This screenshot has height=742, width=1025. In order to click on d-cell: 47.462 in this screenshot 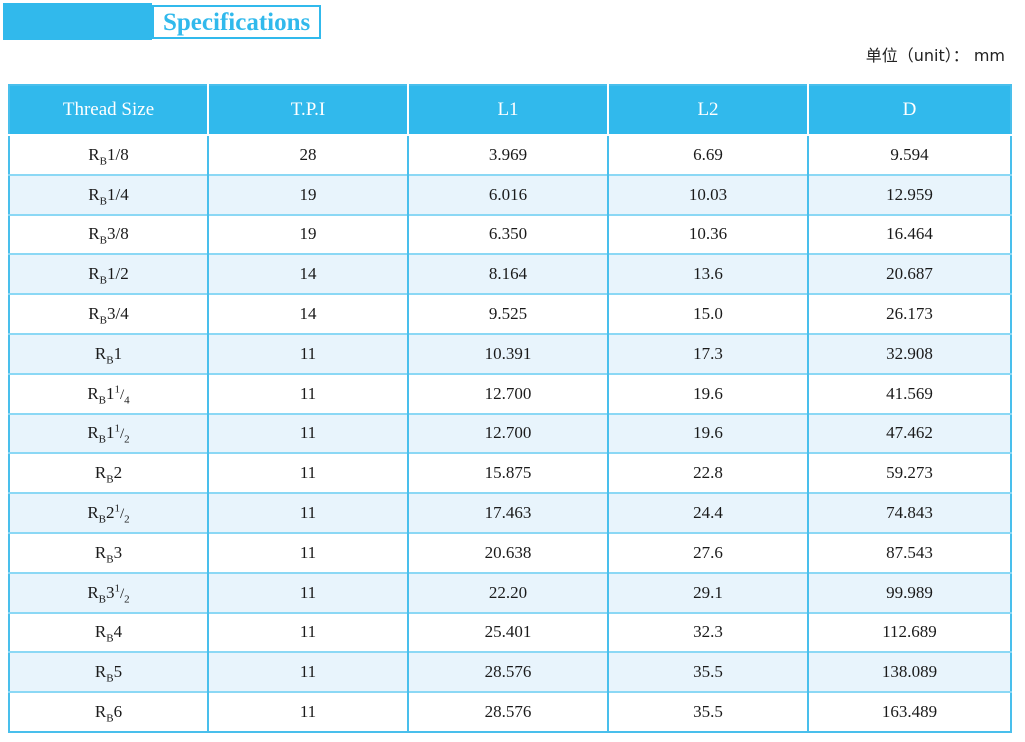, I will do `click(909, 433)`.